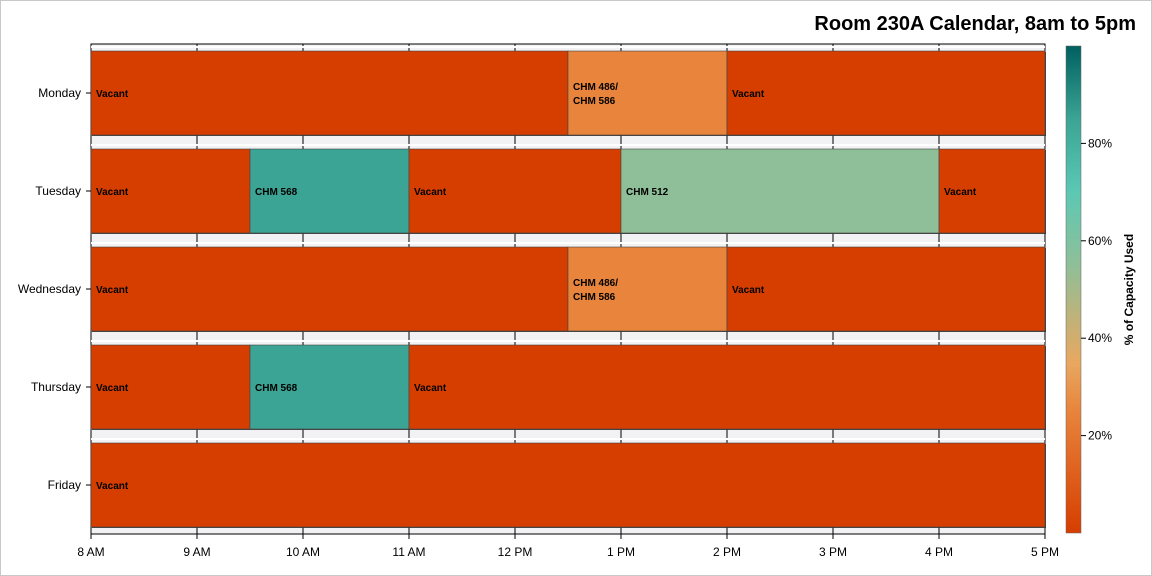 The width and height of the screenshot is (1152, 576). I want to click on x-tick-label: 9 AM, so click(196, 552).